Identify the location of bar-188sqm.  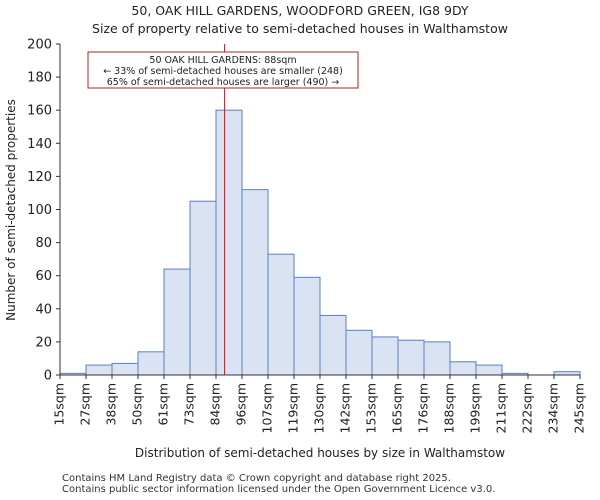
(463, 368).